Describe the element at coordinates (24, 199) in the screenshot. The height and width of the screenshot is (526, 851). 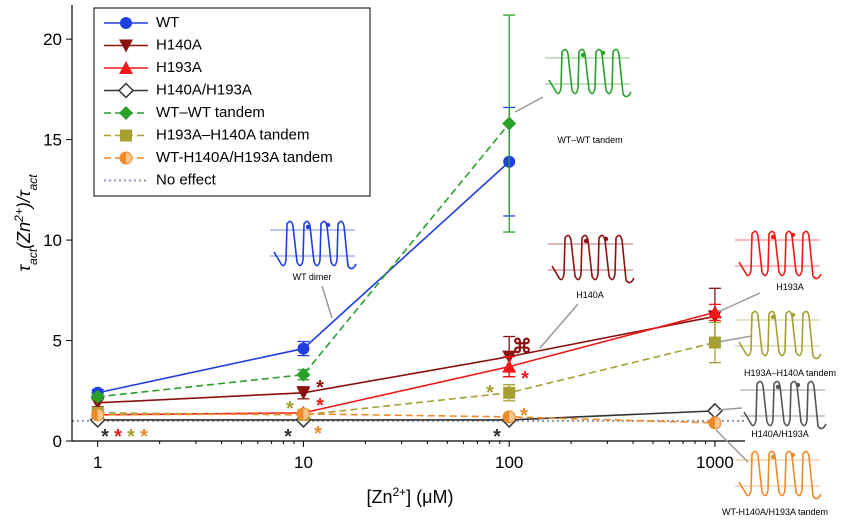
I see `y-axis-label-part: )/τ` at that location.